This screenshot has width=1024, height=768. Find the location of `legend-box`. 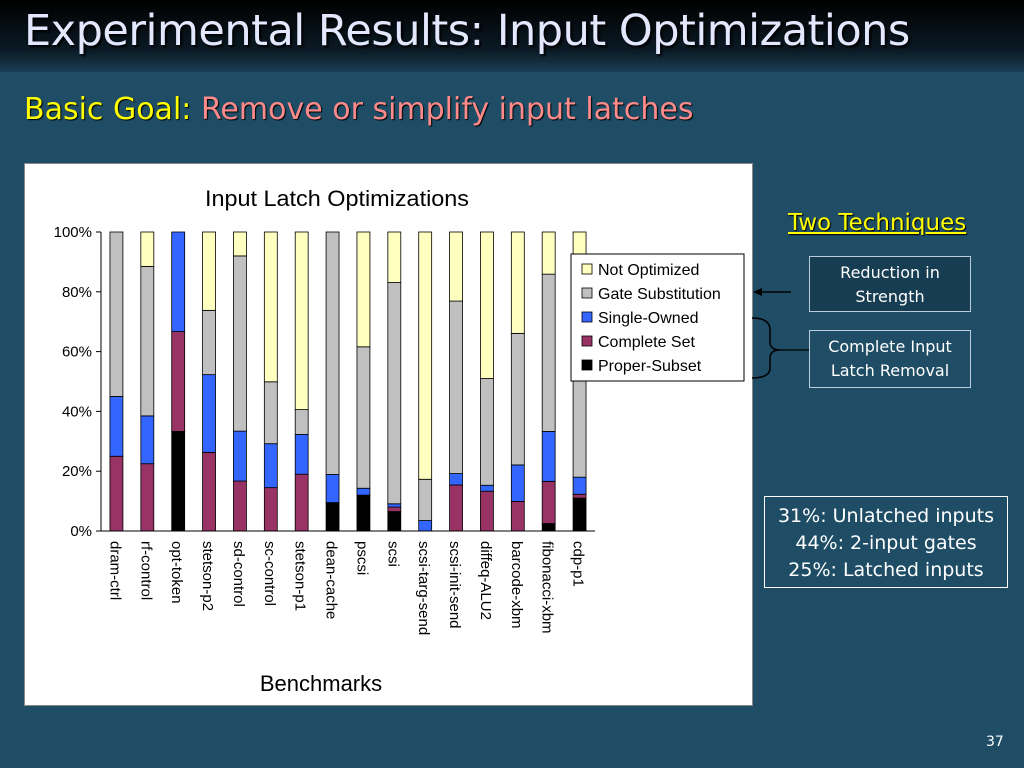

legend-box is located at coordinates (657, 317).